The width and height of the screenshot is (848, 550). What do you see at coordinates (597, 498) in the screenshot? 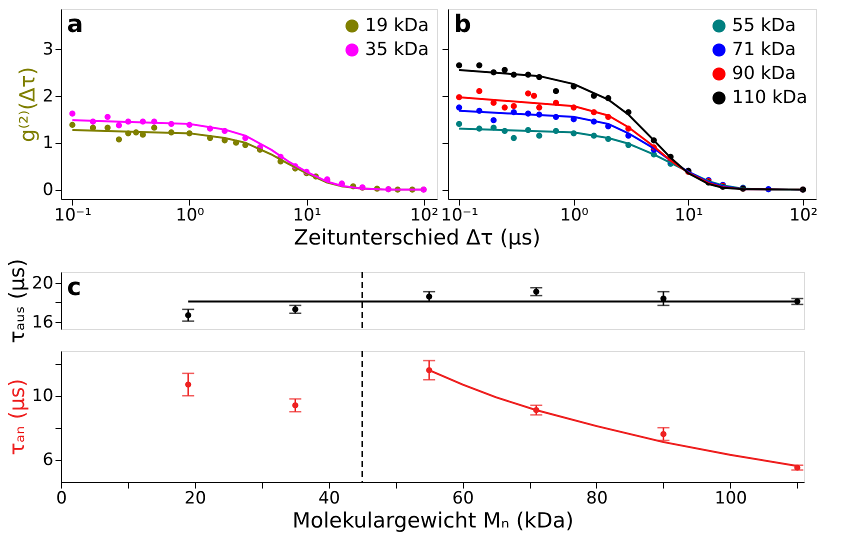
I see `x-tick-label: 80` at bounding box center [597, 498].